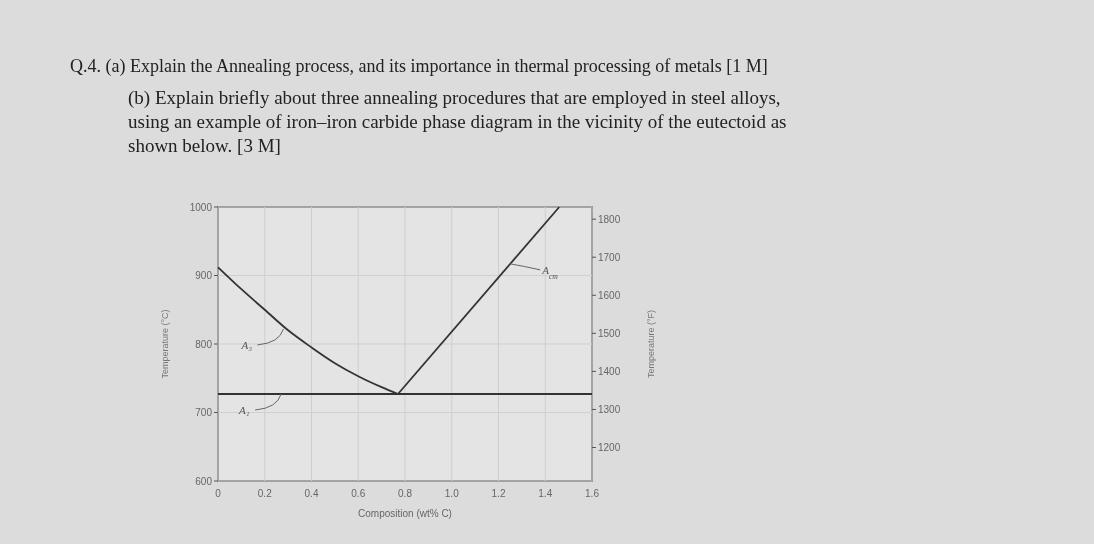  I want to click on y2-tick-label: 1200, so click(609, 448).